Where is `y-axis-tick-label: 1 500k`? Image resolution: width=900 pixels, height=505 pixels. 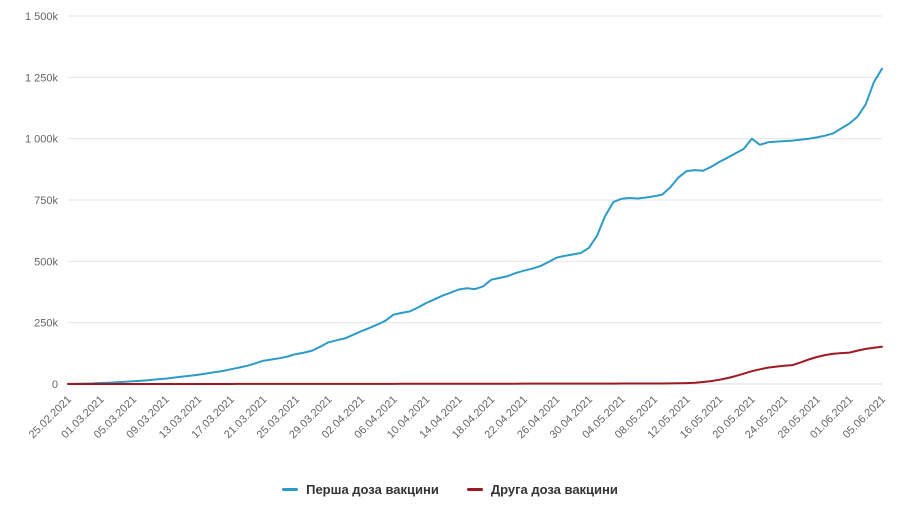
y-axis-tick-label: 1 500k is located at coordinates (42, 17).